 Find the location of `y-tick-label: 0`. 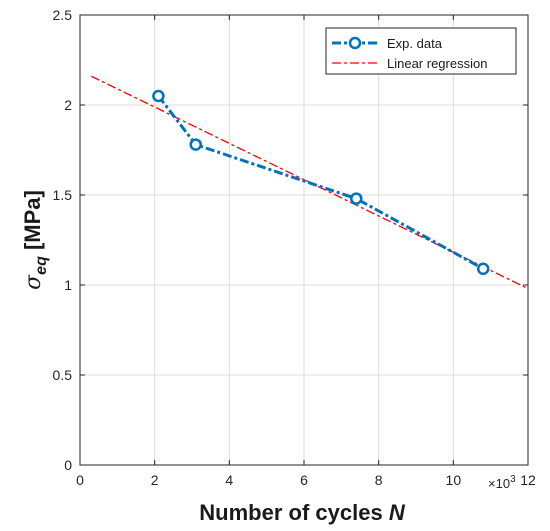

y-tick-label: 0 is located at coordinates (68, 465).